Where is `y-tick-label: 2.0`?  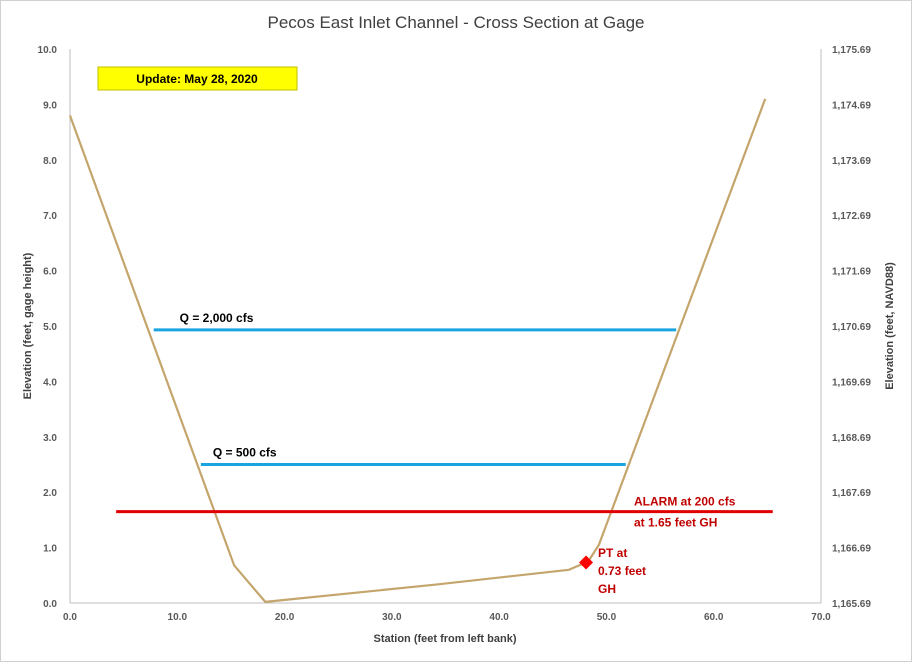 y-tick-label: 2.0 is located at coordinates (50, 493).